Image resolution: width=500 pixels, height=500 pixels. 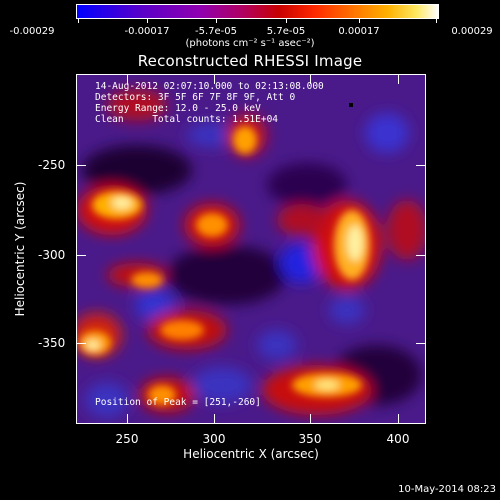 What do you see at coordinates (257, 11) in the screenshot?
I see `colorbar` at bounding box center [257, 11].